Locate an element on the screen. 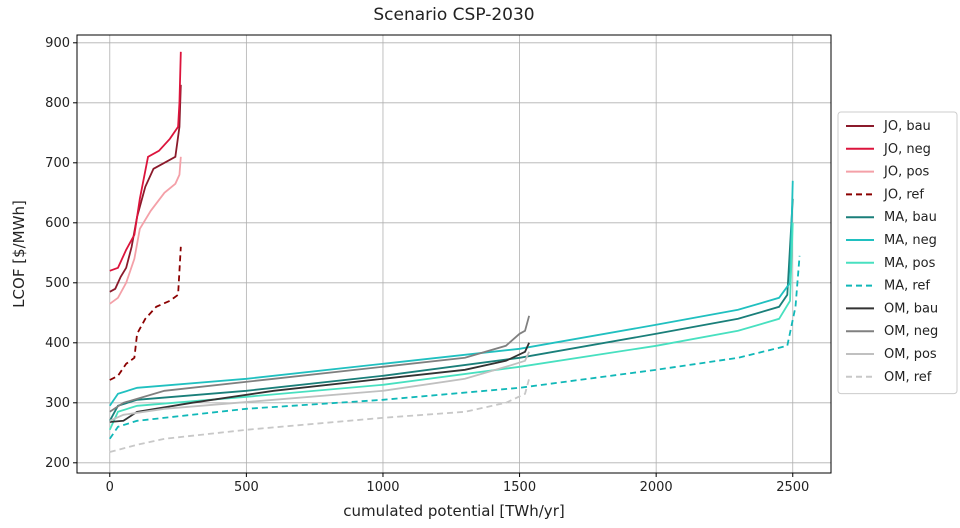 This screenshot has width=960, height=528. legend-box is located at coordinates (897, 253).